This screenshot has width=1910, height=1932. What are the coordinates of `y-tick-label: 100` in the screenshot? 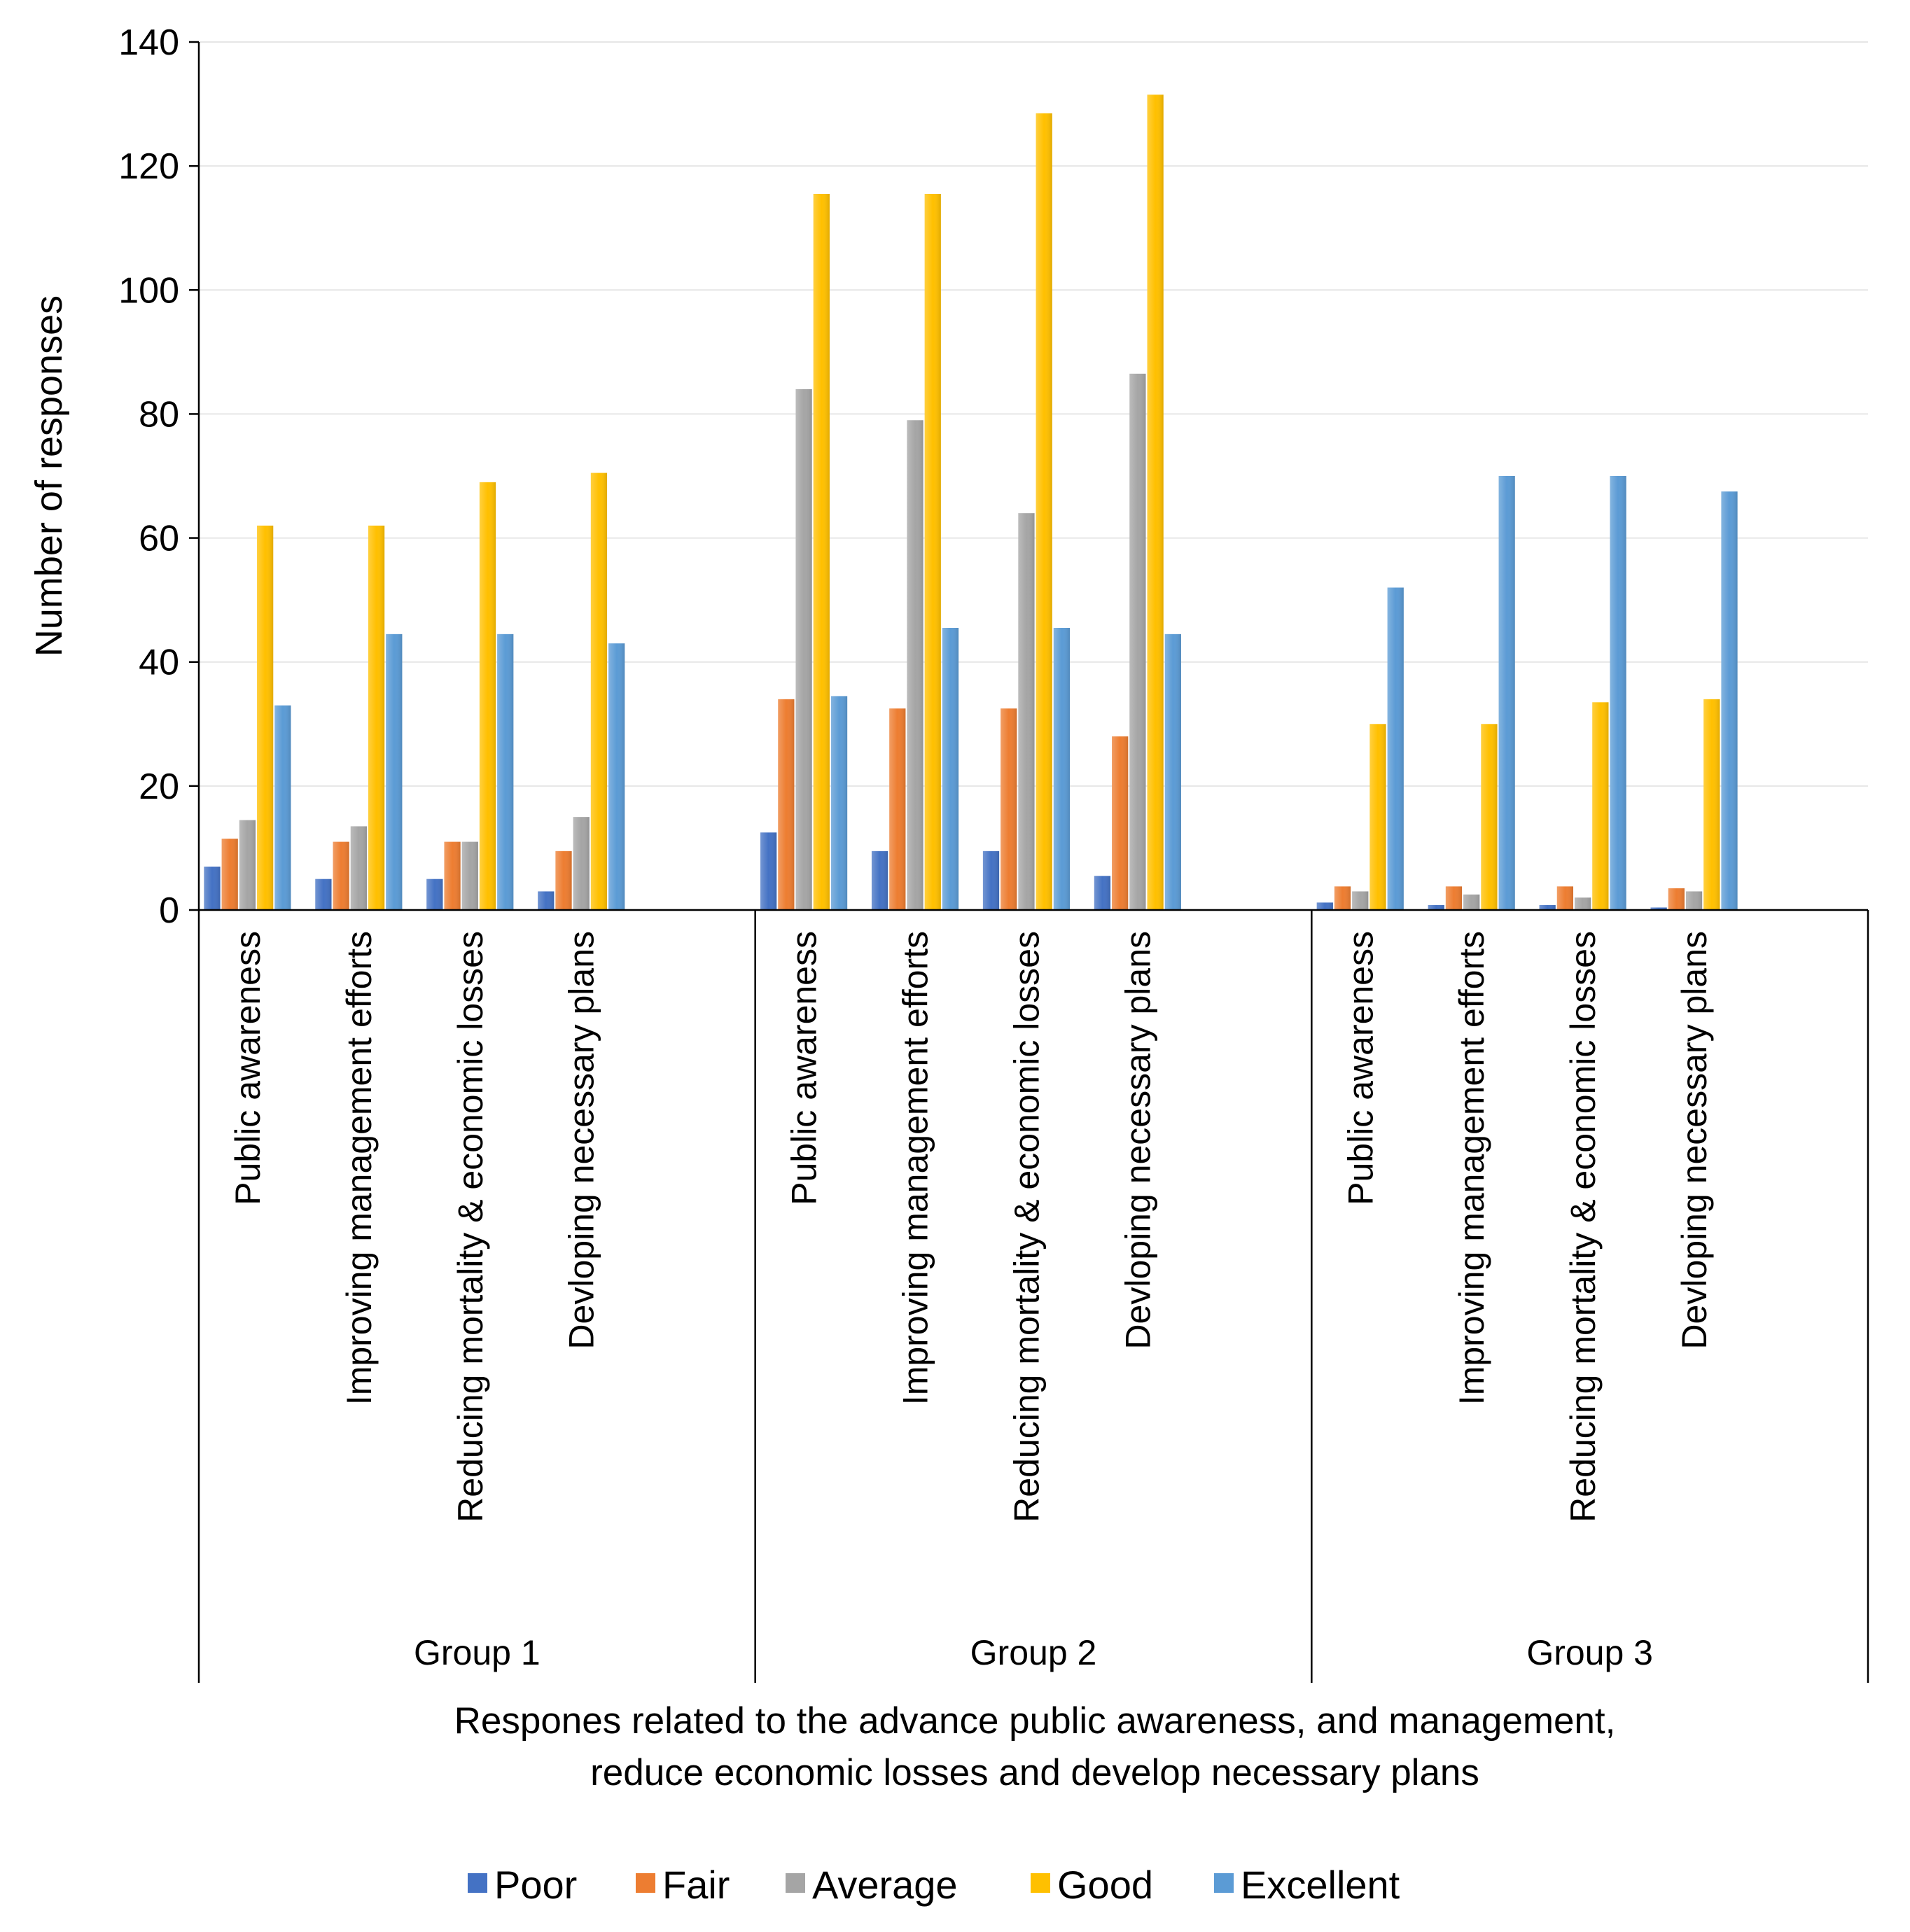 It's located at (149, 290).